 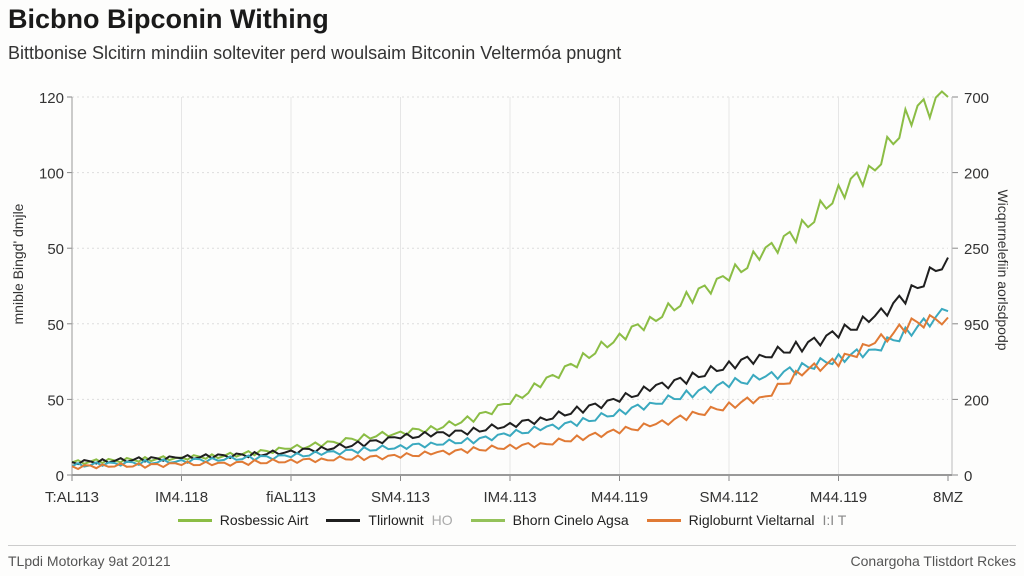 What do you see at coordinates (751, 520) in the screenshot?
I see `legend-label: Rigloburnt Vieltarnal` at bounding box center [751, 520].